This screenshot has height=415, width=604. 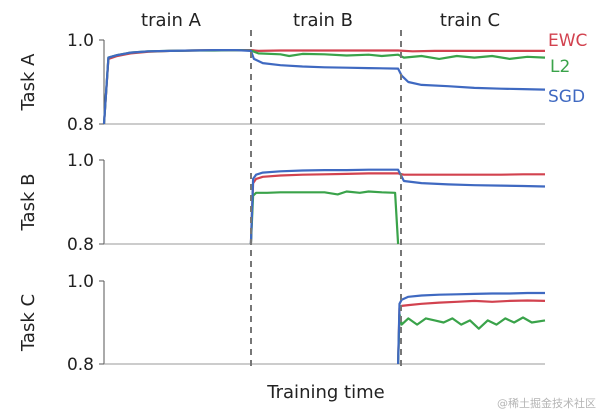 I want to click on legend-ewc: EWC, so click(x=567, y=41).